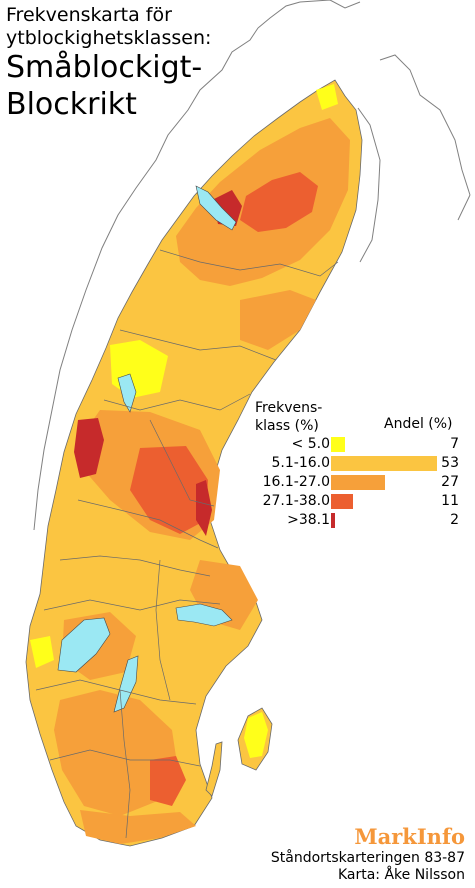  What do you see at coordinates (125, 764) in the screenshot?
I see `border-vertical1` at bounding box center [125, 764].